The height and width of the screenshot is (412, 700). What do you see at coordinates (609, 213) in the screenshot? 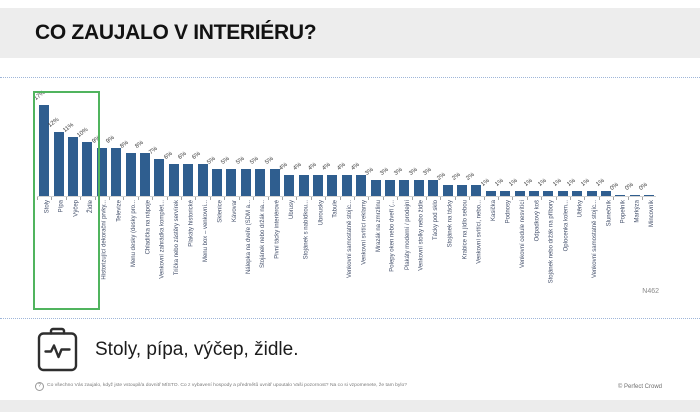
I see `category-label: Slunečník` at bounding box center [609, 213].